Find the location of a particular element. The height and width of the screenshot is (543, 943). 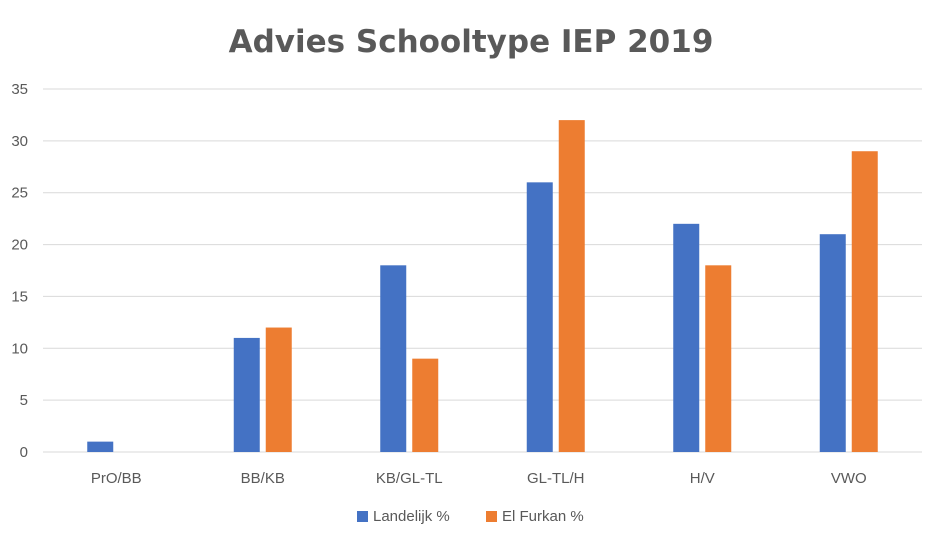

legend-label-el-furkan: El Furkan % is located at coordinates (543, 516).